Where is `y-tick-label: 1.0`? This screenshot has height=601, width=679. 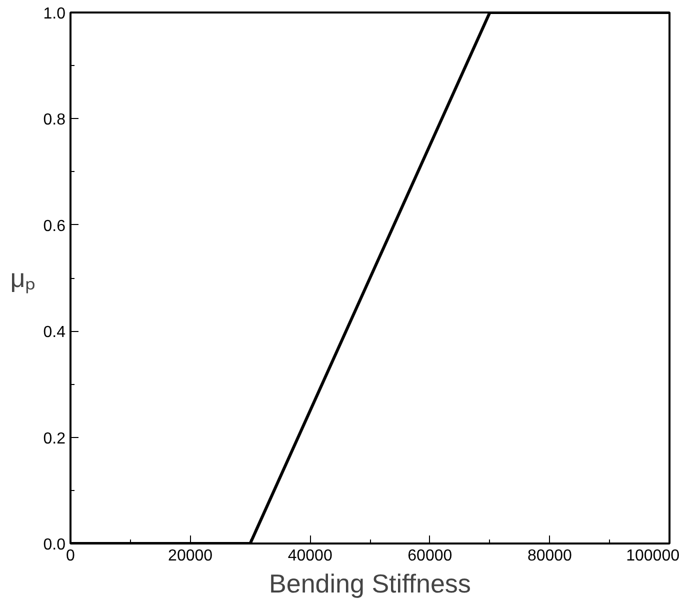
y-tick-label: 1.0 is located at coordinates (54, 14).